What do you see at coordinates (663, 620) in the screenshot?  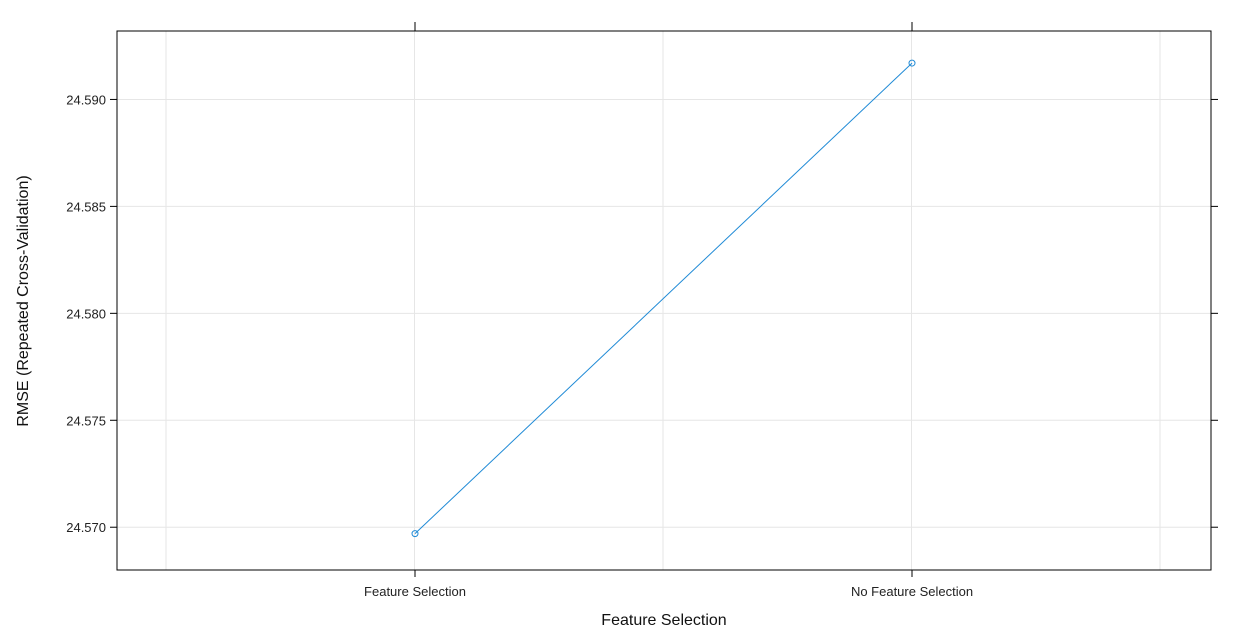 I see `x-axis-title: Feature Selection` at bounding box center [663, 620].